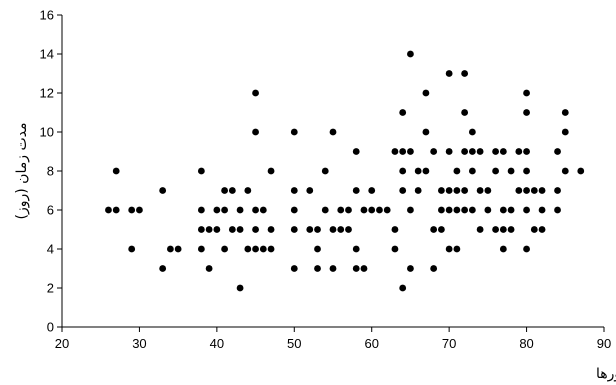 The image size is (616, 385). Describe the element at coordinates (139, 343) in the screenshot. I see `x-tick-label: 30` at that location.